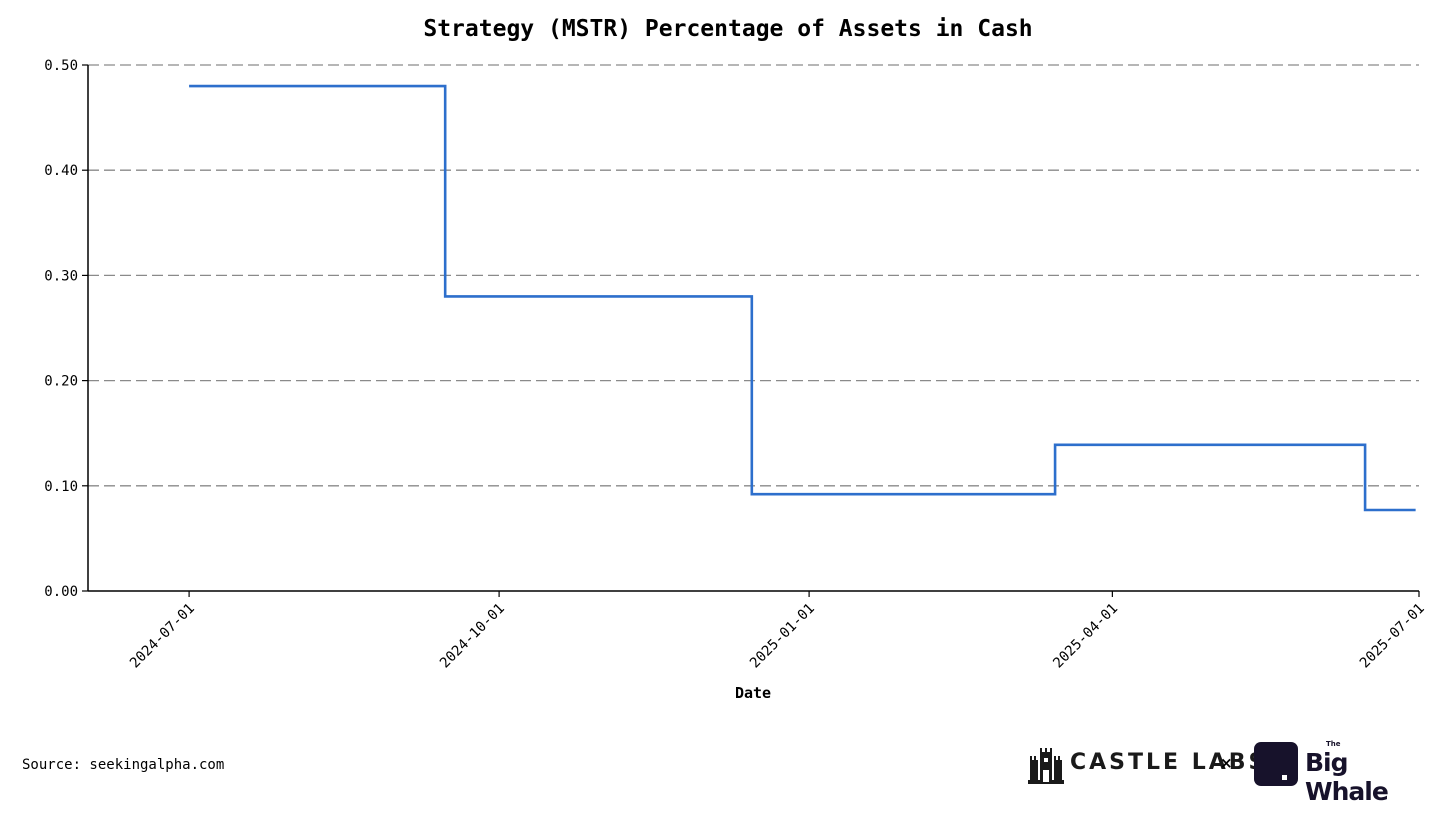 The height and width of the screenshot is (819, 1456). What do you see at coordinates (61, 66) in the screenshot?
I see `y-tick-label-5: 0.50` at bounding box center [61, 66].